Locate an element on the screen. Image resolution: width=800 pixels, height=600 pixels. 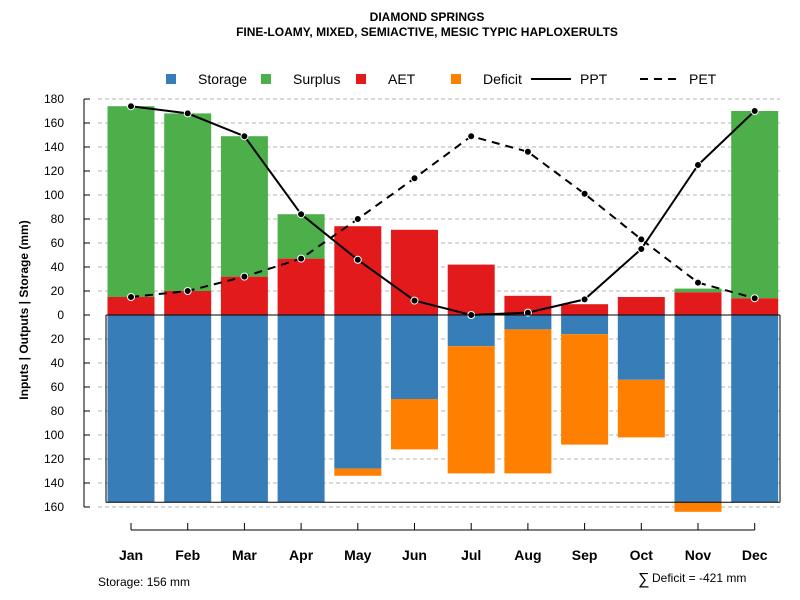
y-tick-label: 180 is located at coordinates (54, 99).